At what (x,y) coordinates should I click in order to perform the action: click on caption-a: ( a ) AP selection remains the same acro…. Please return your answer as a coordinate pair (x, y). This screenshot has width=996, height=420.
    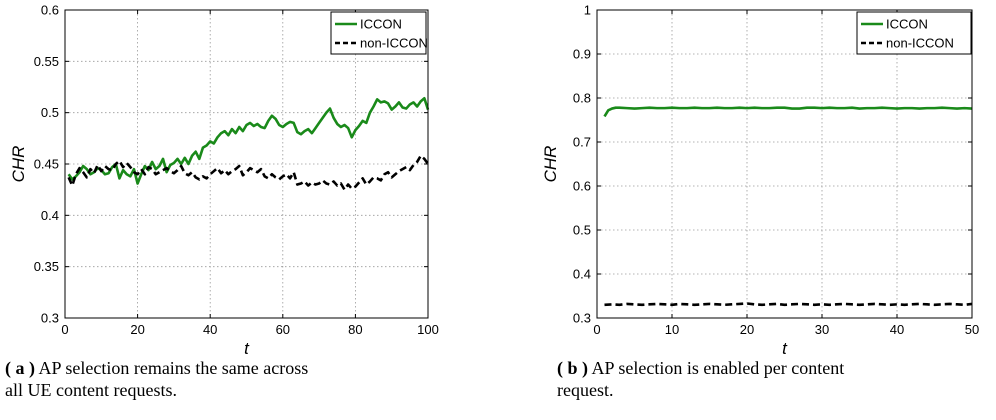
    Looking at the image, I should click on (215, 379).